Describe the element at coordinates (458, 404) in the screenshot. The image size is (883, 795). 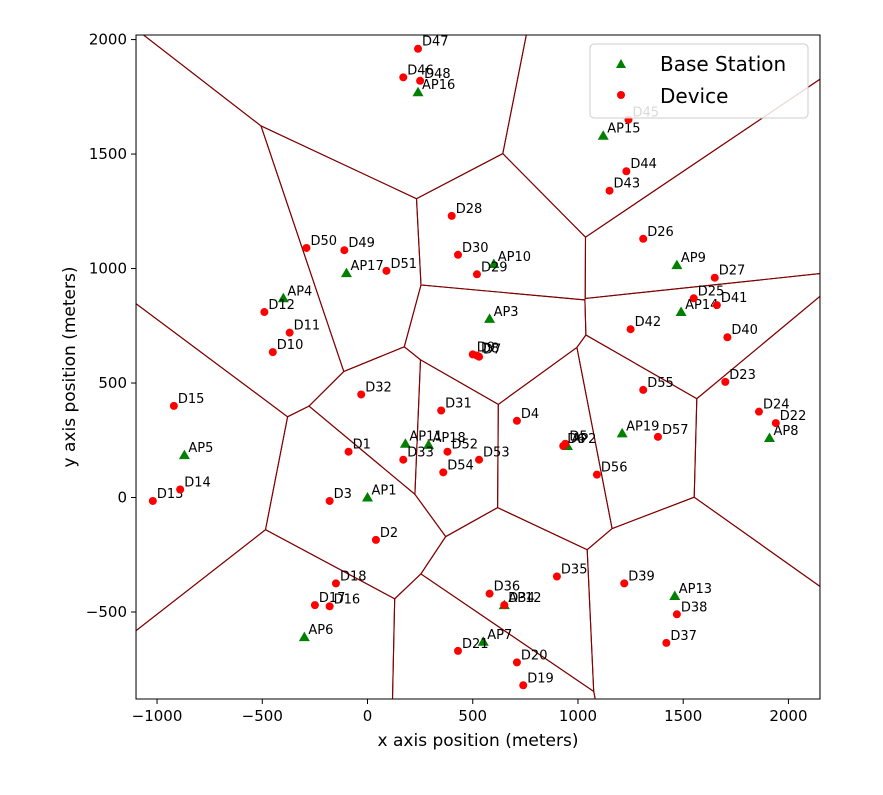
I see `device-label-d31: D31` at that location.